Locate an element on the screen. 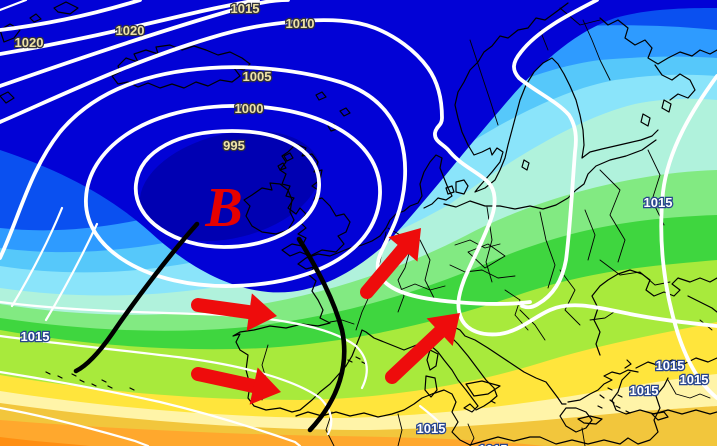 This screenshot has height=446, width=717. trough-line-west is located at coordinates (136, 297).